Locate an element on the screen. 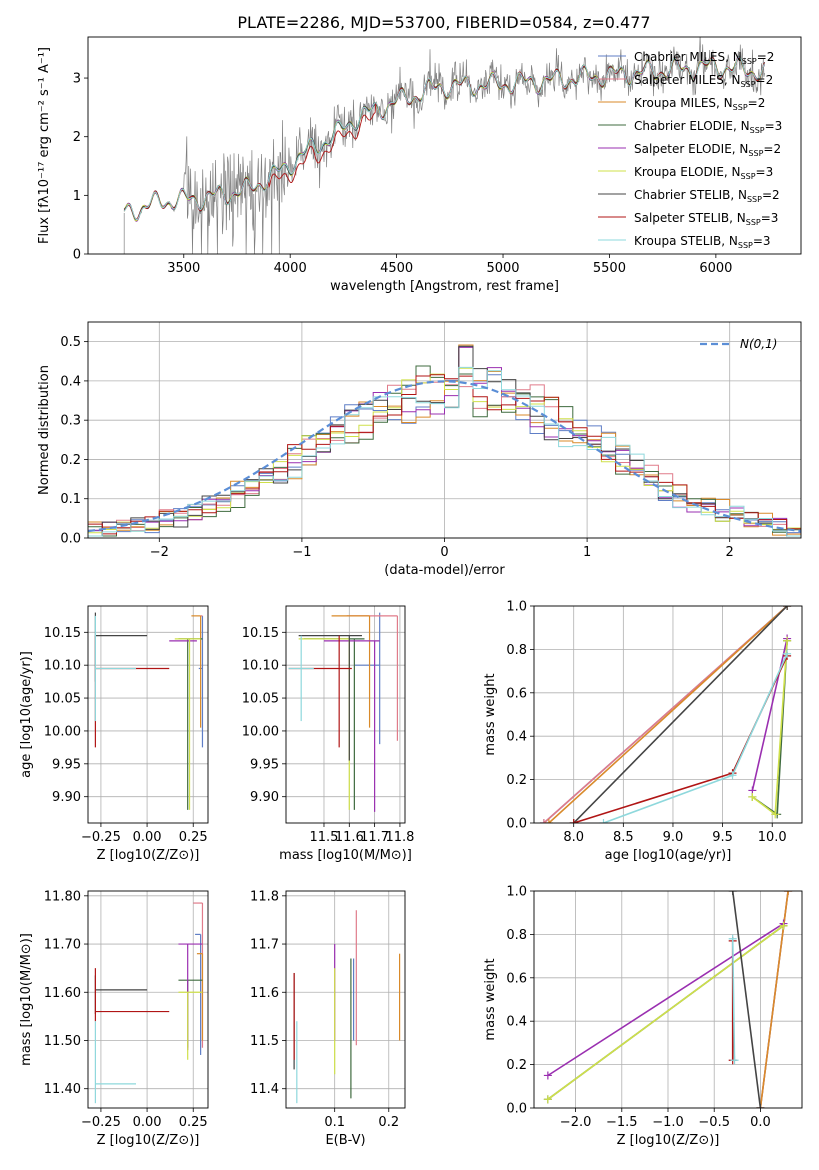 The width and height of the screenshot is (819, 1170). x-tick-label: 0.0 is located at coordinates (760, 1122).